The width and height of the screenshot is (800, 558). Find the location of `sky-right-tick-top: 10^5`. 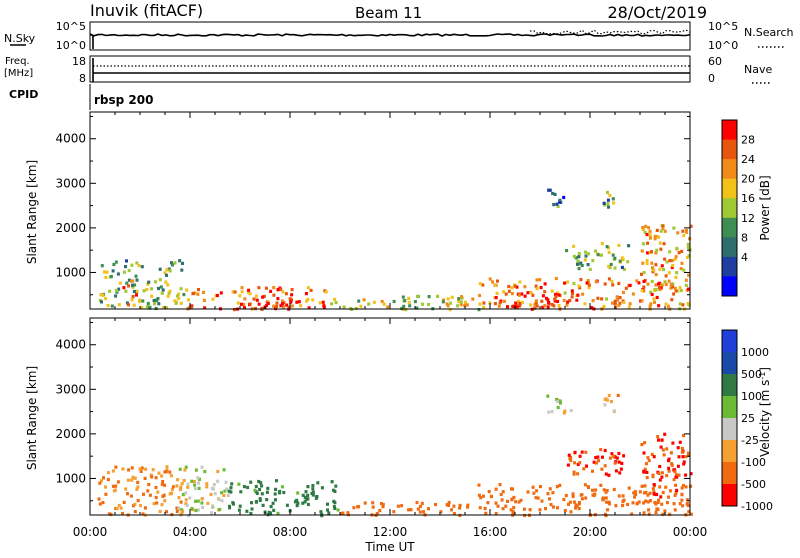

sky-right-tick-top: 10^5 is located at coordinates (723, 26).